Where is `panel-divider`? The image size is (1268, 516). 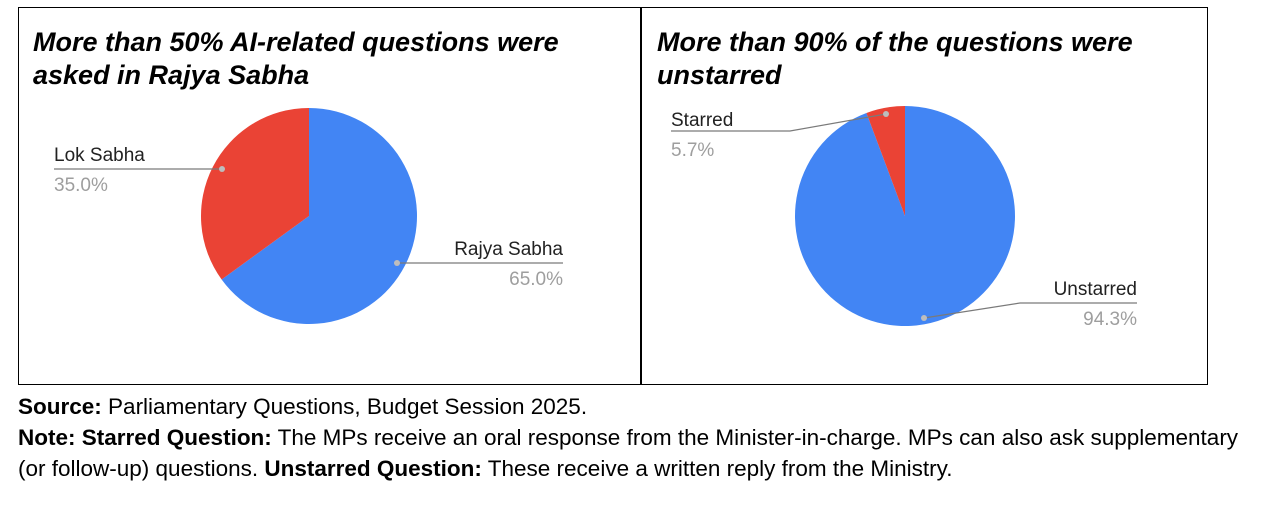
panel-divider is located at coordinates (641, 196).